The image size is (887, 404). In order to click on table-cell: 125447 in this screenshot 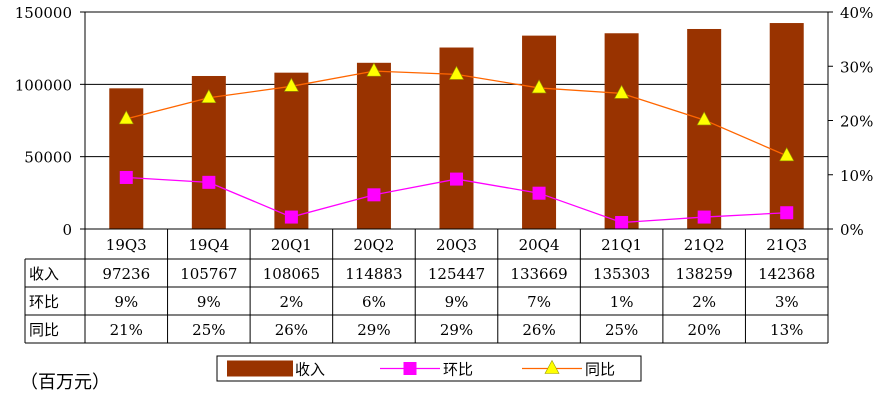, I will do `click(456, 274)`.